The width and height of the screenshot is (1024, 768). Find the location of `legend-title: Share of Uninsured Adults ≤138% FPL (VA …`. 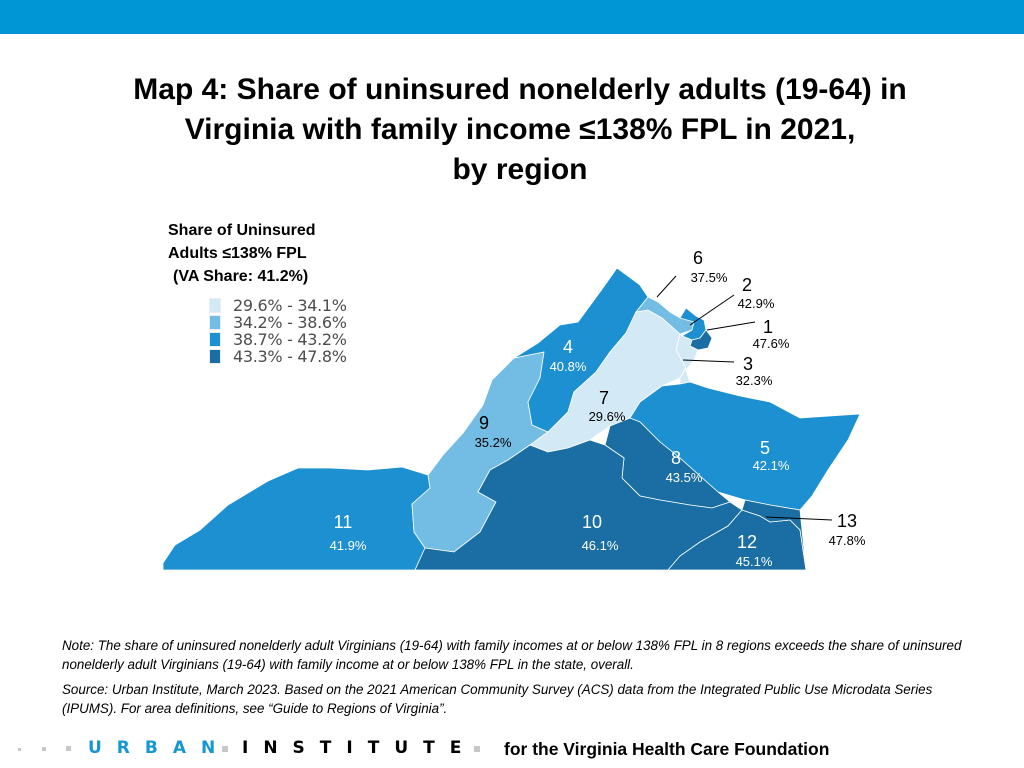

legend-title: Share of Uninsured Adults ≤138% FPL (VA … is located at coordinates (268, 253).